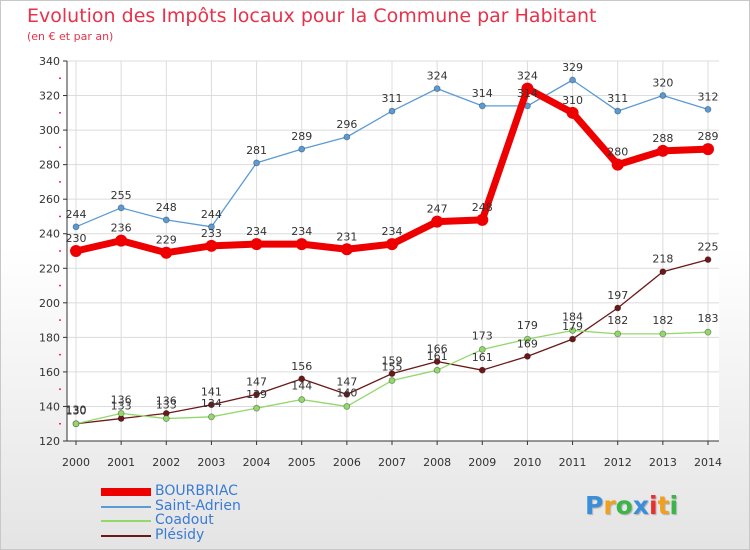  Describe the element at coordinates (49, 130) in the screenshot. I see `y-tick-label: 300` at that location.